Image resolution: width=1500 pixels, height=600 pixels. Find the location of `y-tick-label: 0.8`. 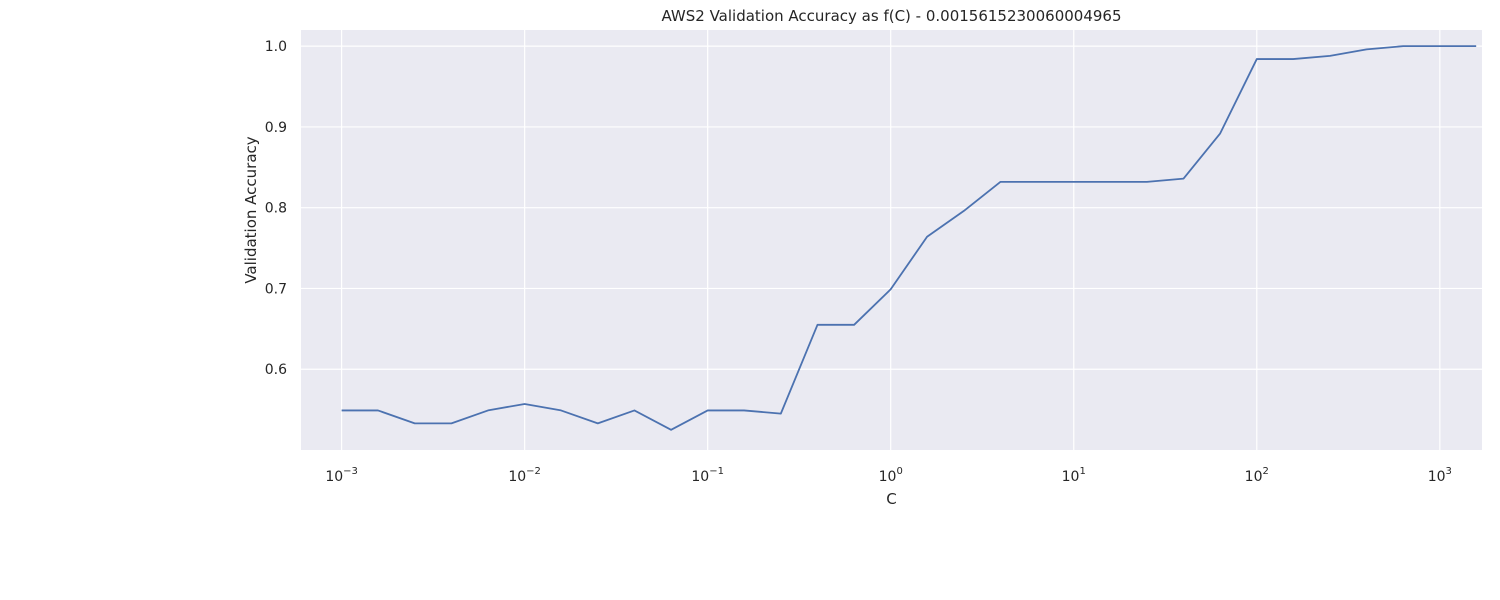

y-tick-label: 0.8 is located at coordinates (276, 209).